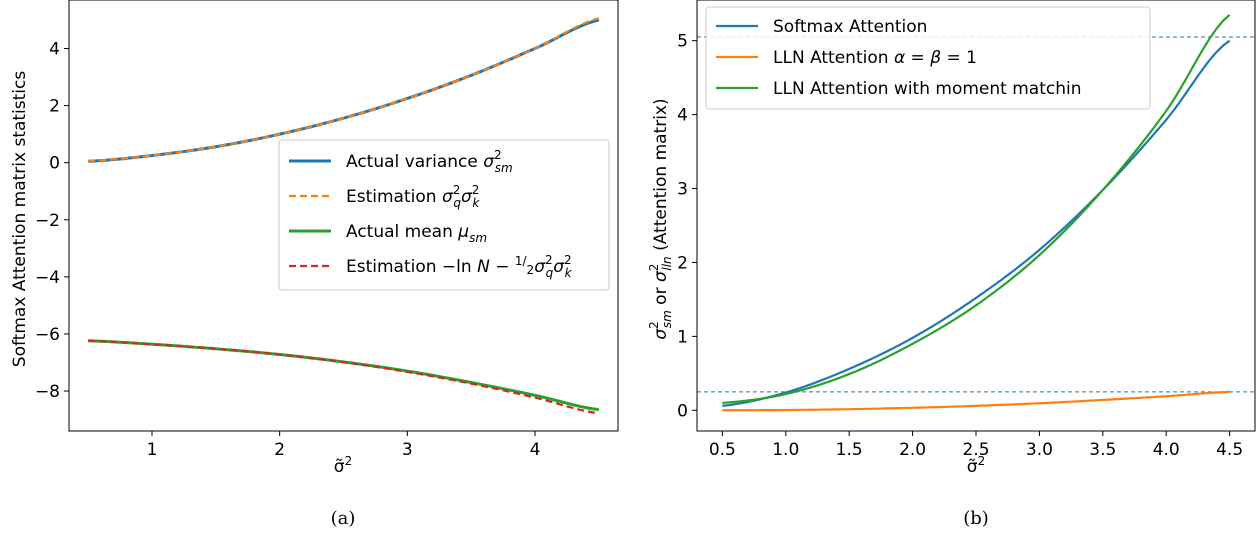 The width and height of the screenshot is (1258, 533). What do you see at coordinates (849, 450) in the screenshot?
I see `chart-b-x-tick-label: 1.5` at bounding box center [849, 450].